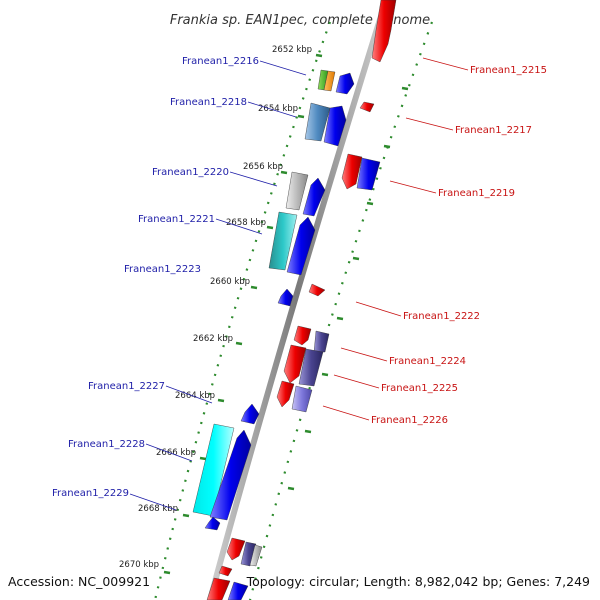  I want to click on gene-label: Franean1_2216, so click(220, 61).